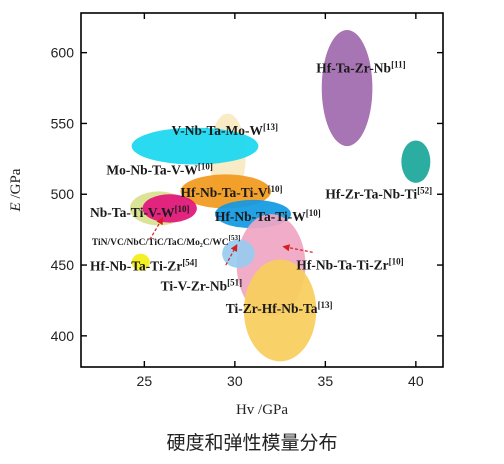 This screenshot has width=504, height=464. Describe the element at coordinates (16, 190) in the screenshot. I see `y-axis-label: E /GPa` at that location.